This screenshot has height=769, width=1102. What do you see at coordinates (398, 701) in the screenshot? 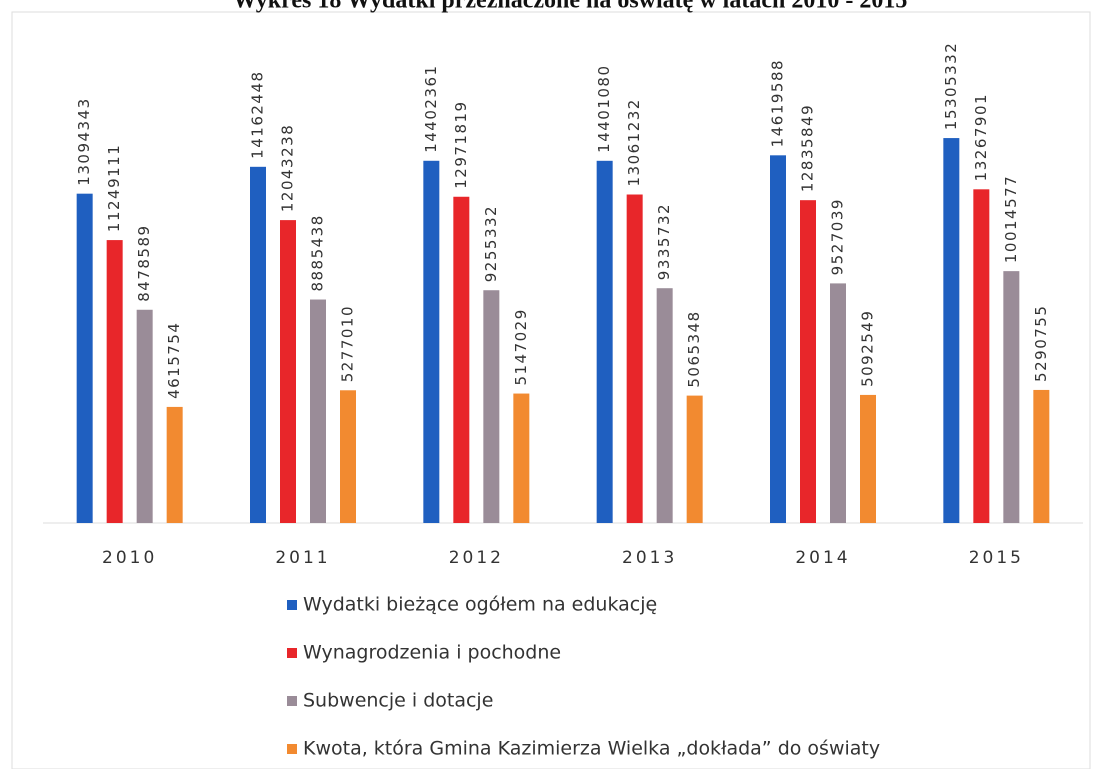
I see `legend-label: Subwencje i dotacje` at bounding box center [398, 701].